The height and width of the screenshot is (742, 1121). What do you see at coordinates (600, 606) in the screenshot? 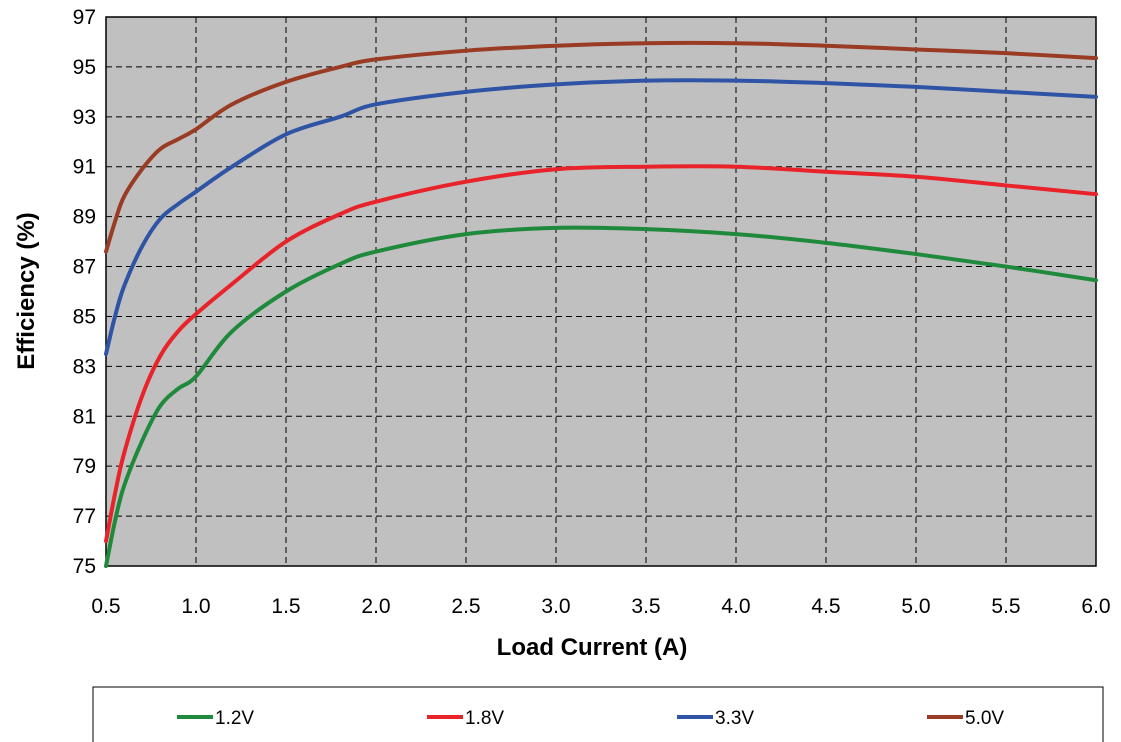
I see `x-tick-labels: 0.5 1.0 1.5 2.0 2.5 3.0 3.5 4.0 4.5 5.0 5.5 6.0` at bounding box center [600, 606].